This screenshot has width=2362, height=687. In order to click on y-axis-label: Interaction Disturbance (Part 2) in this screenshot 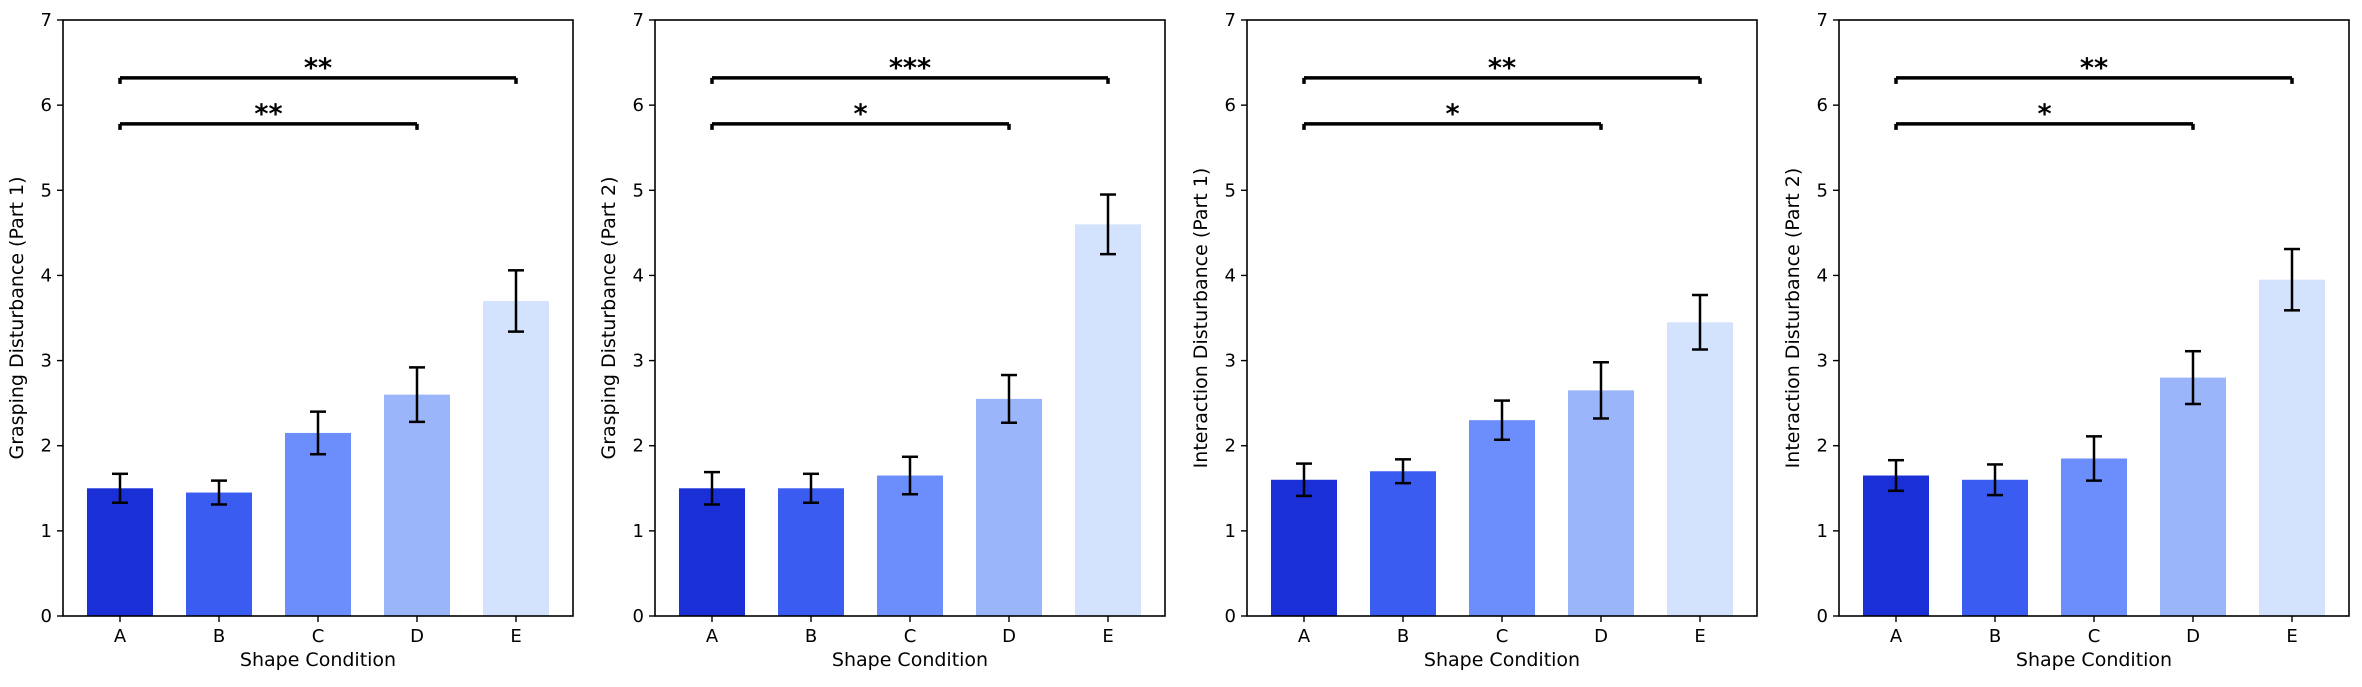, I will do `click(1793, 318)`.